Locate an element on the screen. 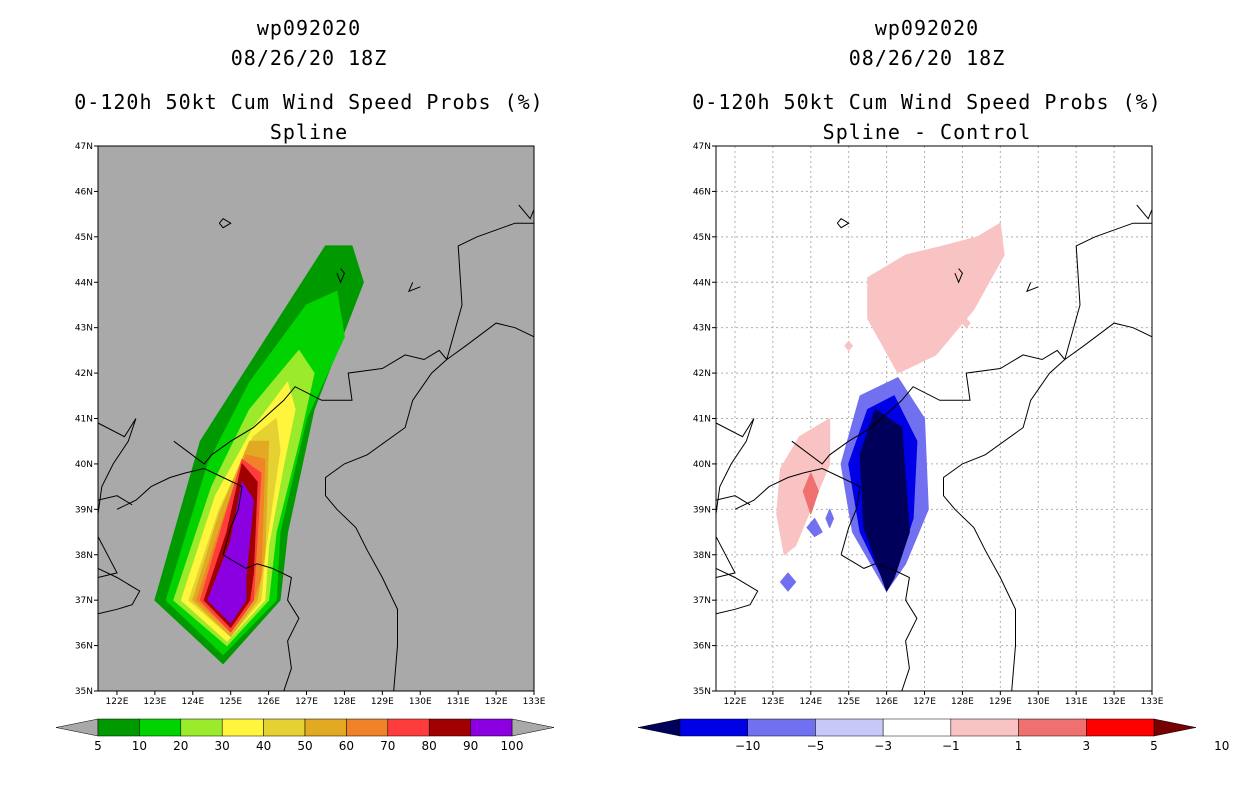  x-tick-label: 124E is located at coordinates (810, 702).